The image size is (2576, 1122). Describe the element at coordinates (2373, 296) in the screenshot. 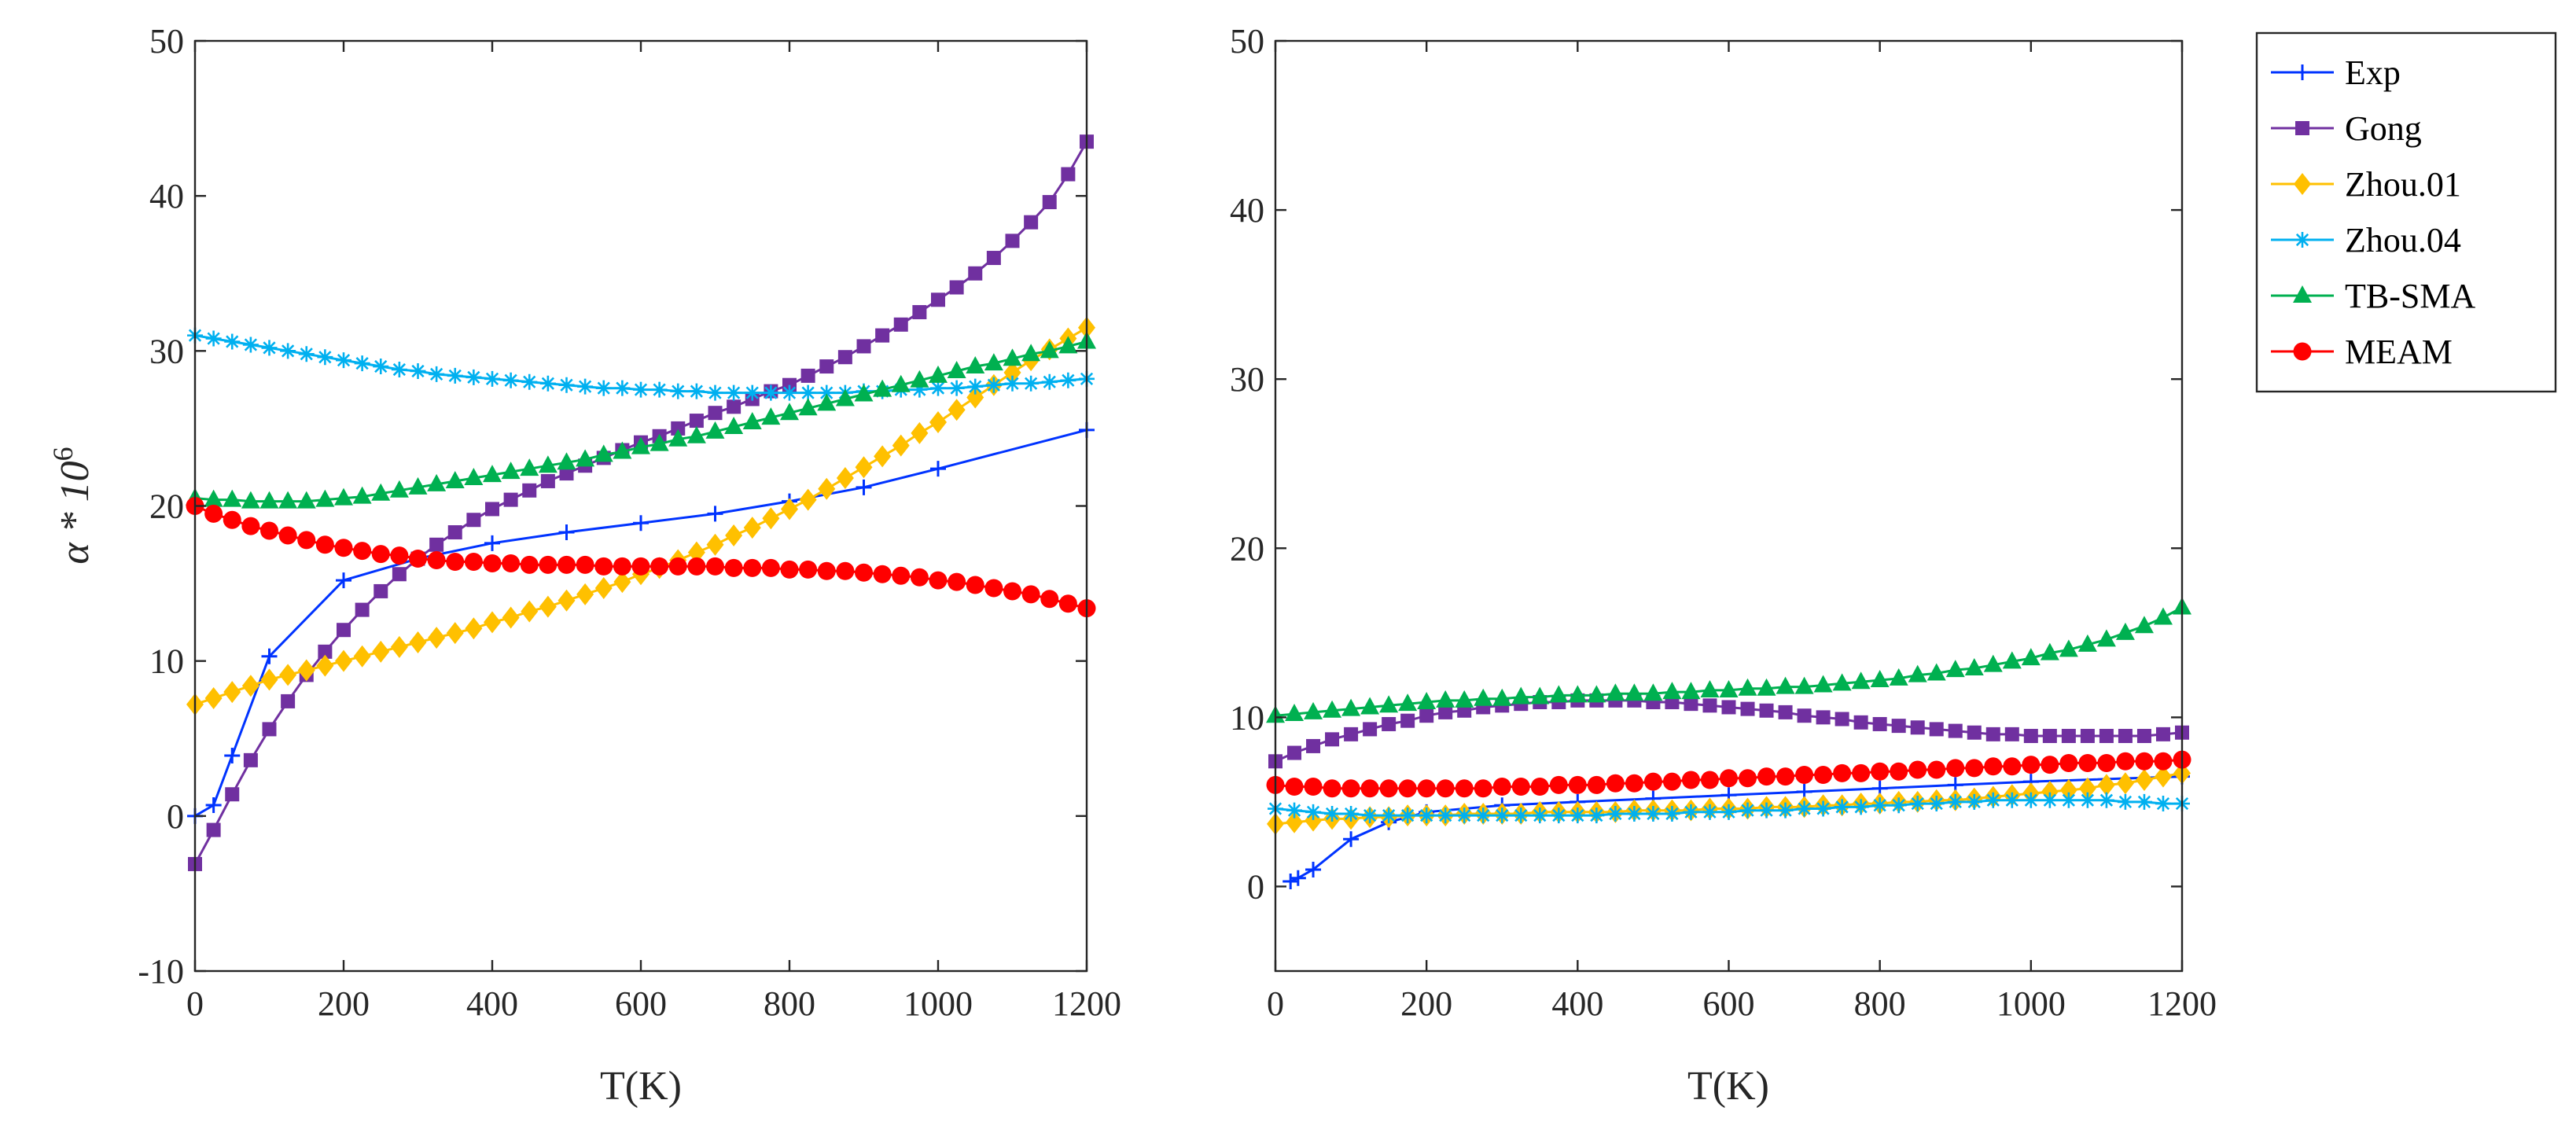

I see `legend-entry-tb-sma: TB-SMA` at that location.